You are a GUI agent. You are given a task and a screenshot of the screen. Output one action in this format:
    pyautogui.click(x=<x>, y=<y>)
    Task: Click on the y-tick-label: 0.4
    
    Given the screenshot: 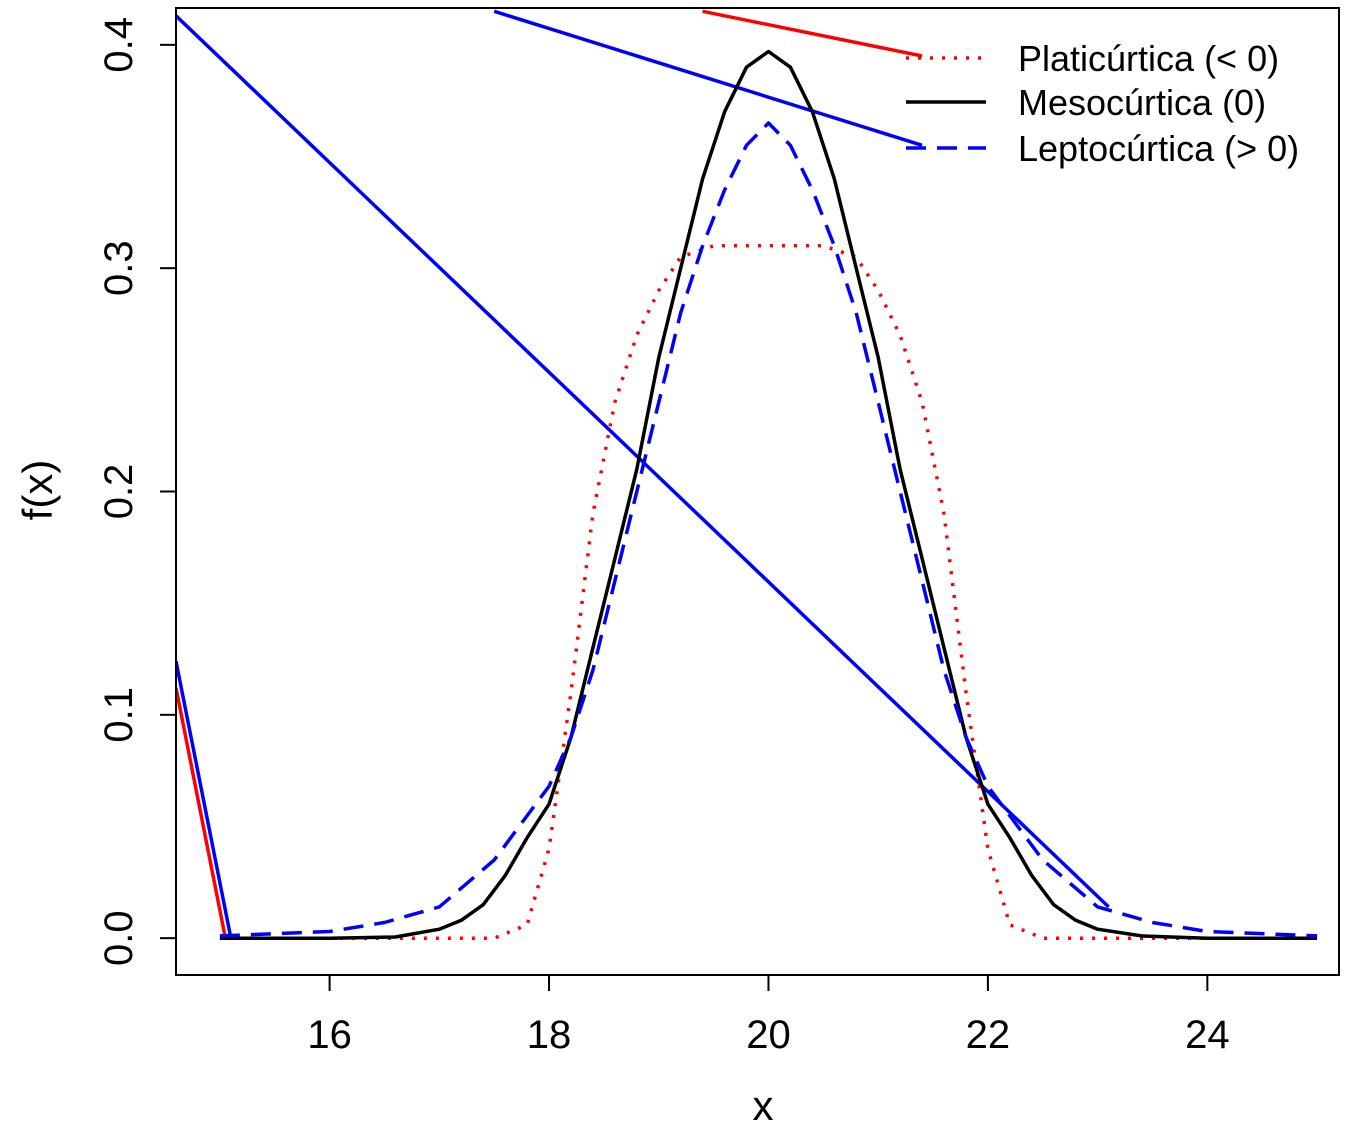 What is the action you would take?
    pyautogui.click(x=119, y=45)
    